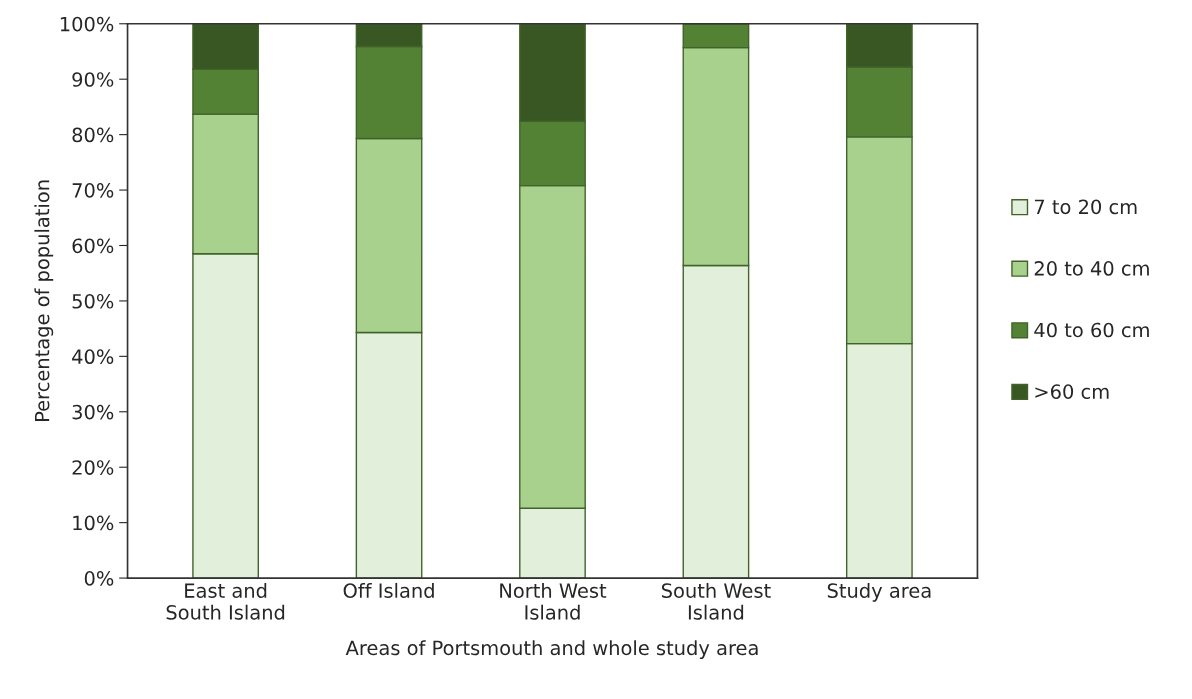  Describe the element at coordinates (225, 601) in the screenshot. I see `x-tick-label: East and South Island` at that location.